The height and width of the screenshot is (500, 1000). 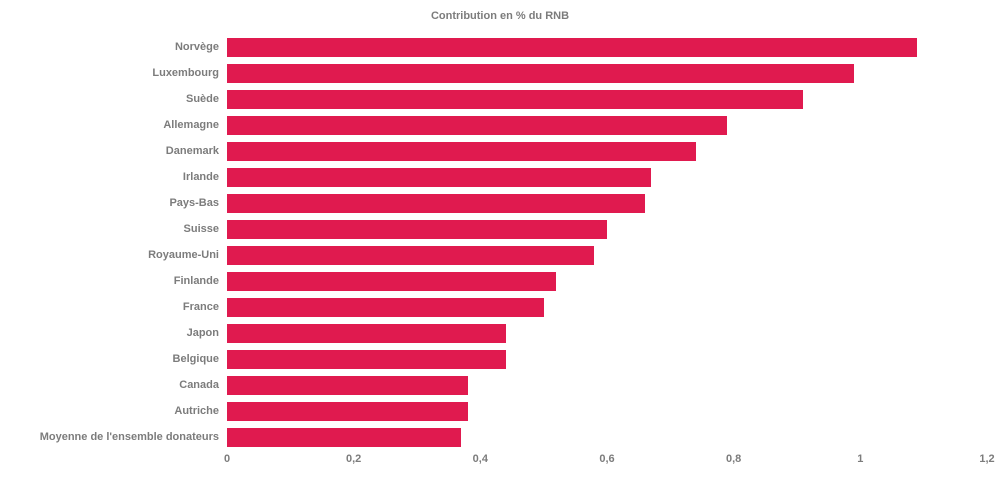 I want to click on x-axis: 0 0,2 0,4 0,6 0,8 1 1,2, so click(x=500, y=462).